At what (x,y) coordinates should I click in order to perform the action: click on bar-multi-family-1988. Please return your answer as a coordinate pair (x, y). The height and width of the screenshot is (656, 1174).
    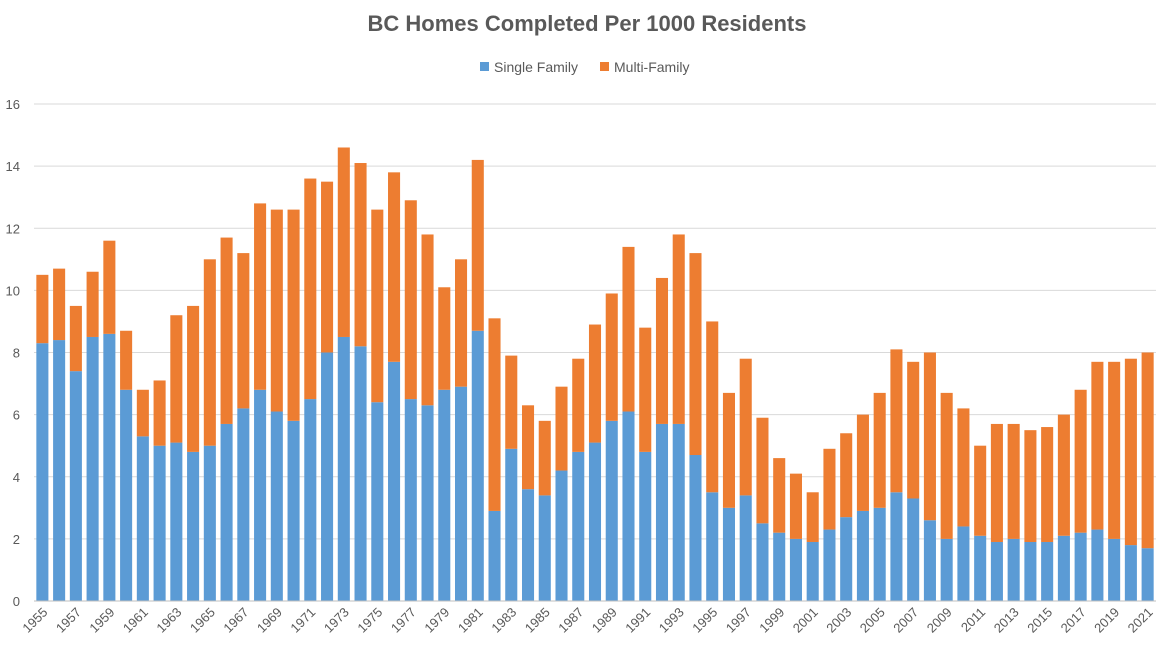
    Looking at the image, I should click on (595, 383).